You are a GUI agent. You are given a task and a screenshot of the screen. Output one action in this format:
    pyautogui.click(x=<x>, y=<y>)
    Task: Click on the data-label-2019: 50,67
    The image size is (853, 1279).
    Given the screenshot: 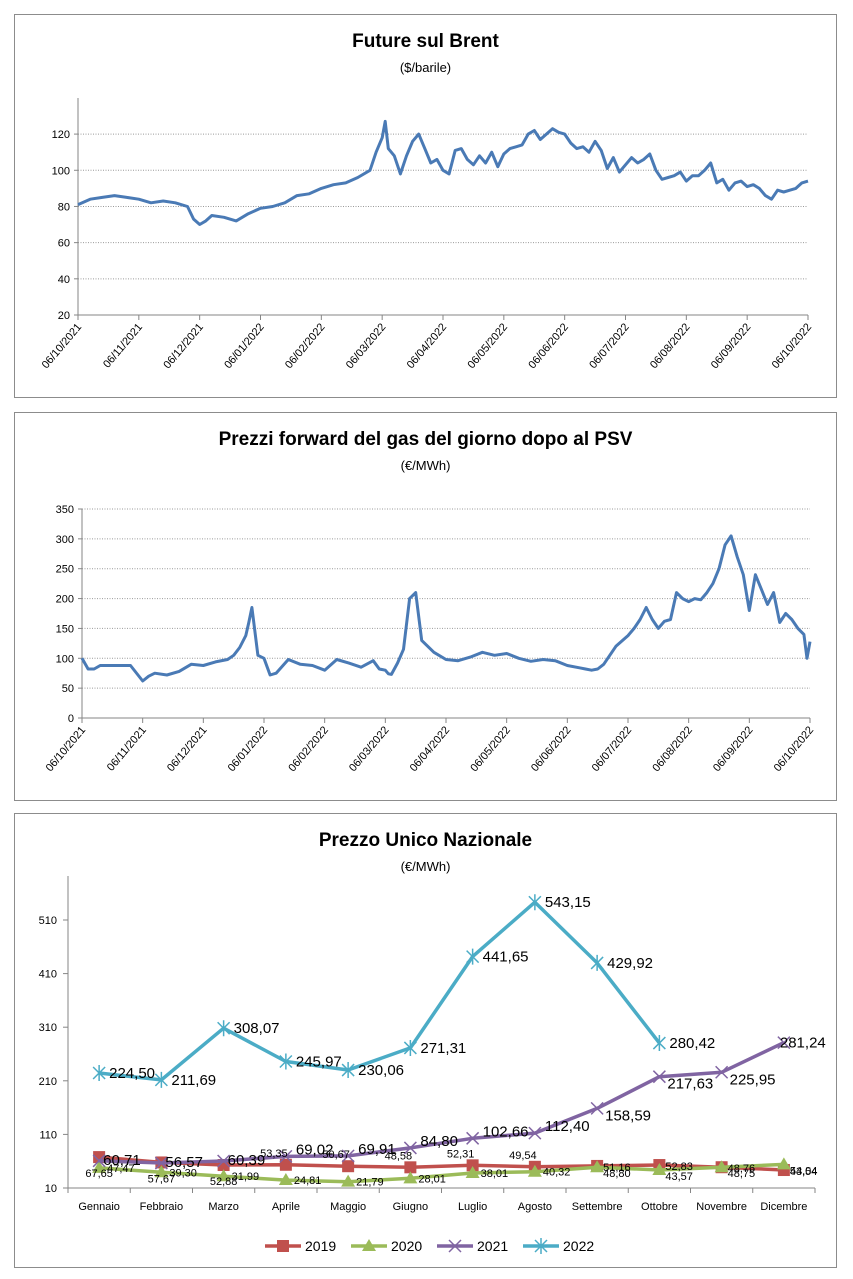 What is the action you would take?
    pyautogui.click(x=336, y=1155)
    